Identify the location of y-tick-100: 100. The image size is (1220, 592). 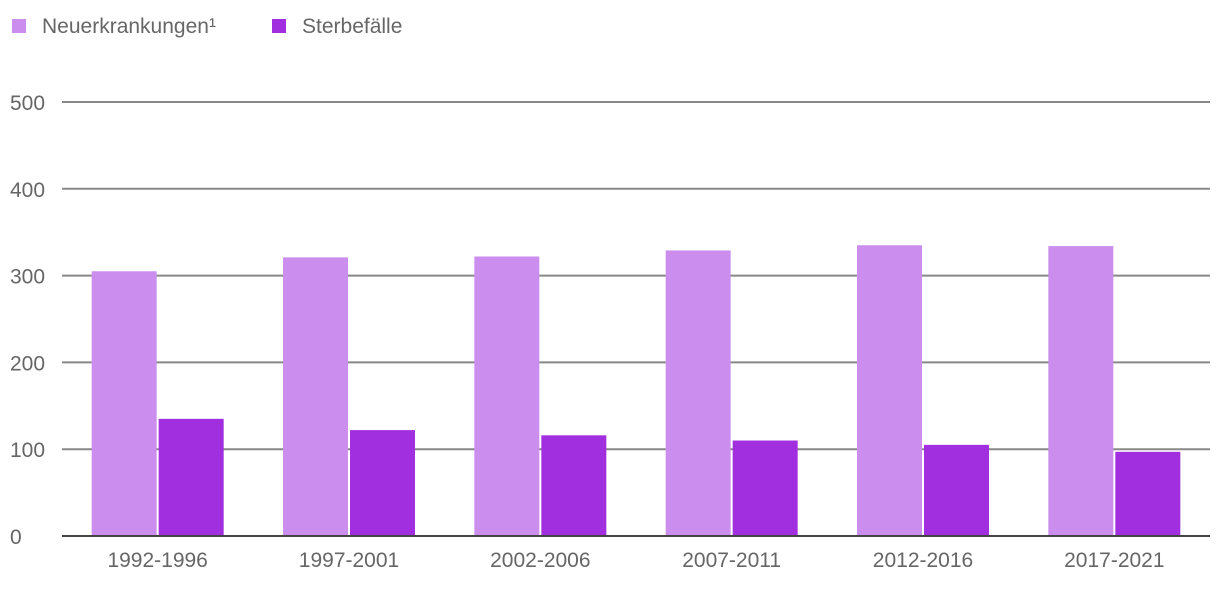
(27, 450).